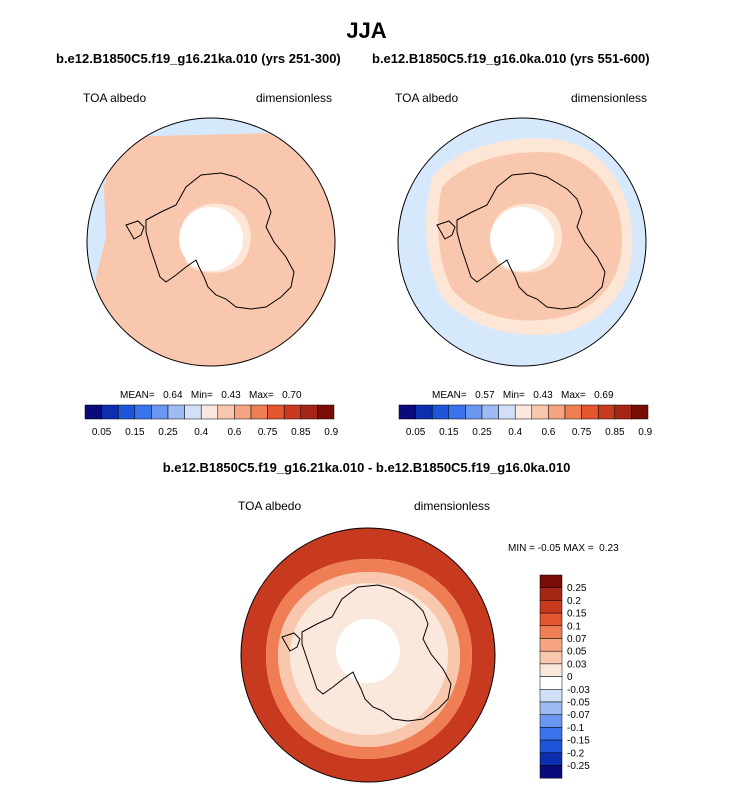  I want to click on right-variable-label: TOA albedo, so click(427, 98).